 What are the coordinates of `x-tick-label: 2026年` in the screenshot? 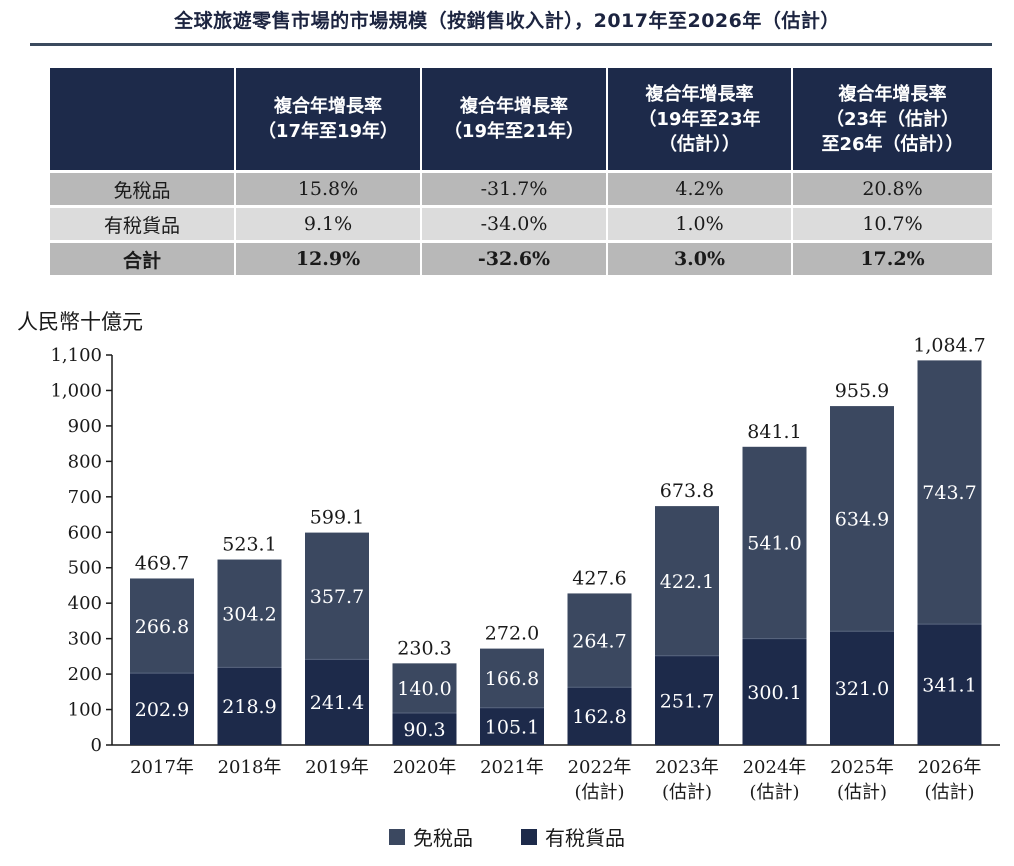 It's located at (950, 767).